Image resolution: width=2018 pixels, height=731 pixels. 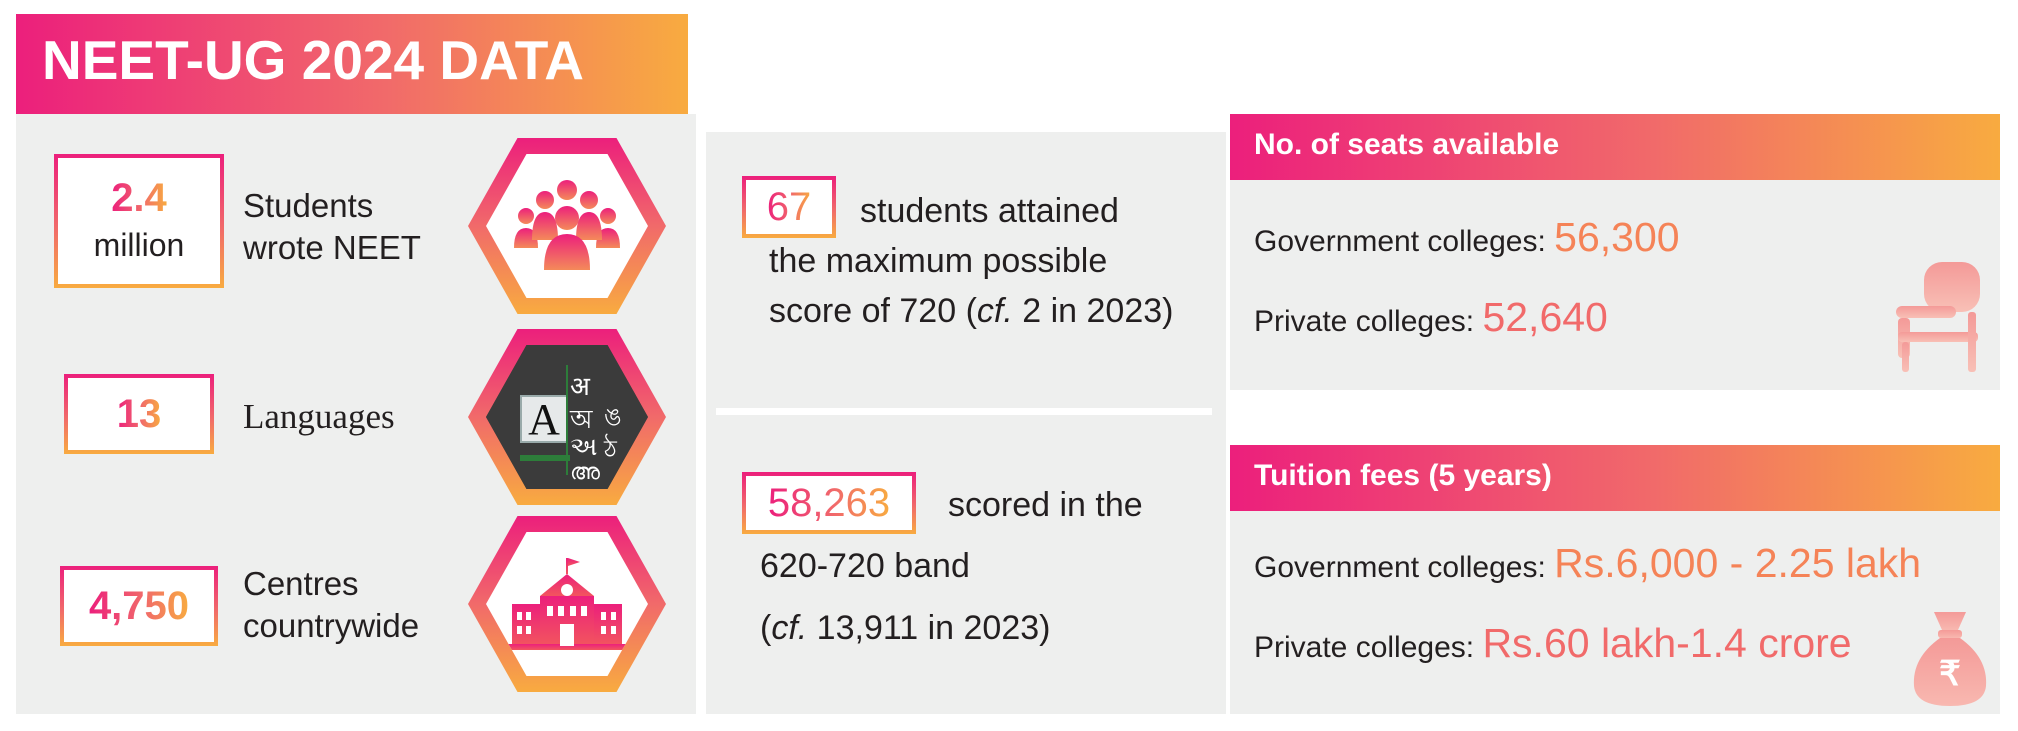 What do you see at coordinates (1738, 563) in the screenshot?
I see `fees-government-value: Rs.6,000 - 2.25 lakh` at bounding box center [1738, 563].